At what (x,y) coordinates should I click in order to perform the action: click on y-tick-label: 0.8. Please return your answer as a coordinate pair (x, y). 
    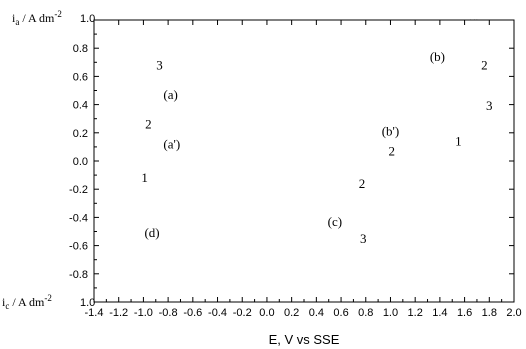
    Looking at the image, I should click on (80, 49).